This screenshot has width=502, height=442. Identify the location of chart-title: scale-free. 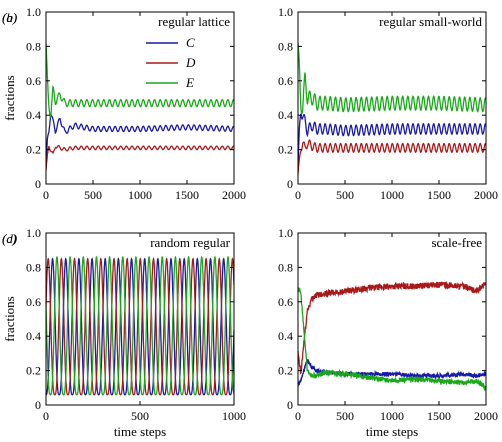
(456, 242).